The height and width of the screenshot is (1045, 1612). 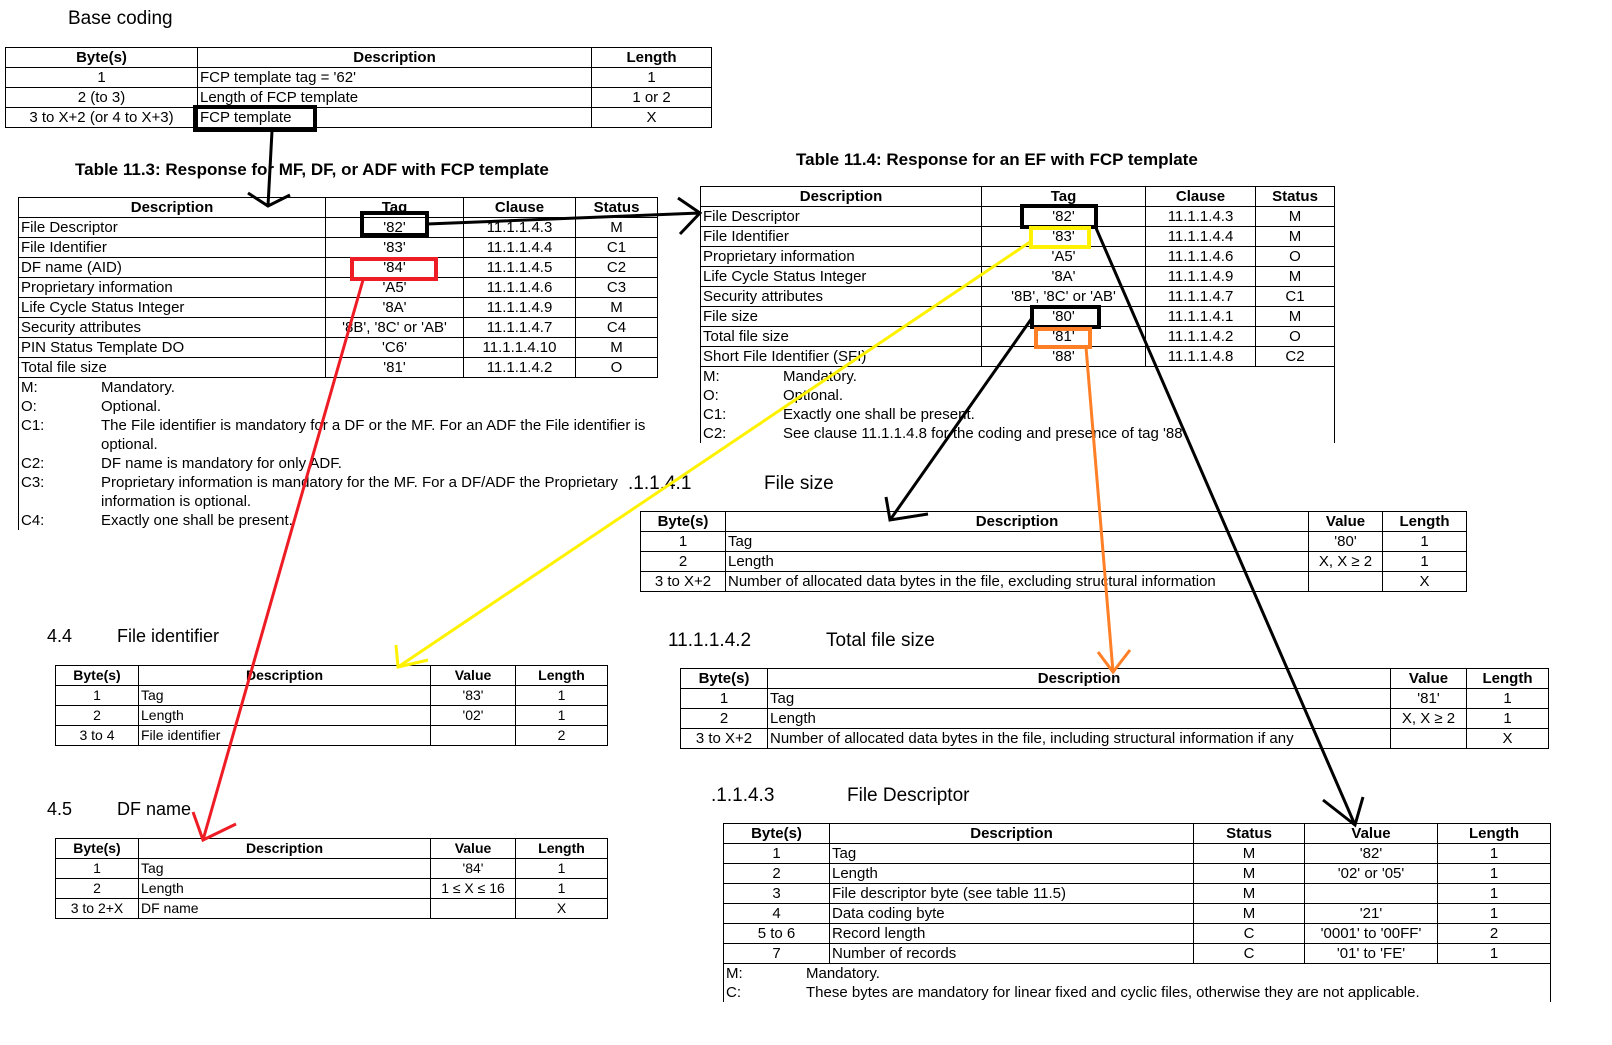 What do you see at coordinates (168, 636) in the screenshot?
I see `file-identifier-title: File identifier` at bounding box center [168, 636].